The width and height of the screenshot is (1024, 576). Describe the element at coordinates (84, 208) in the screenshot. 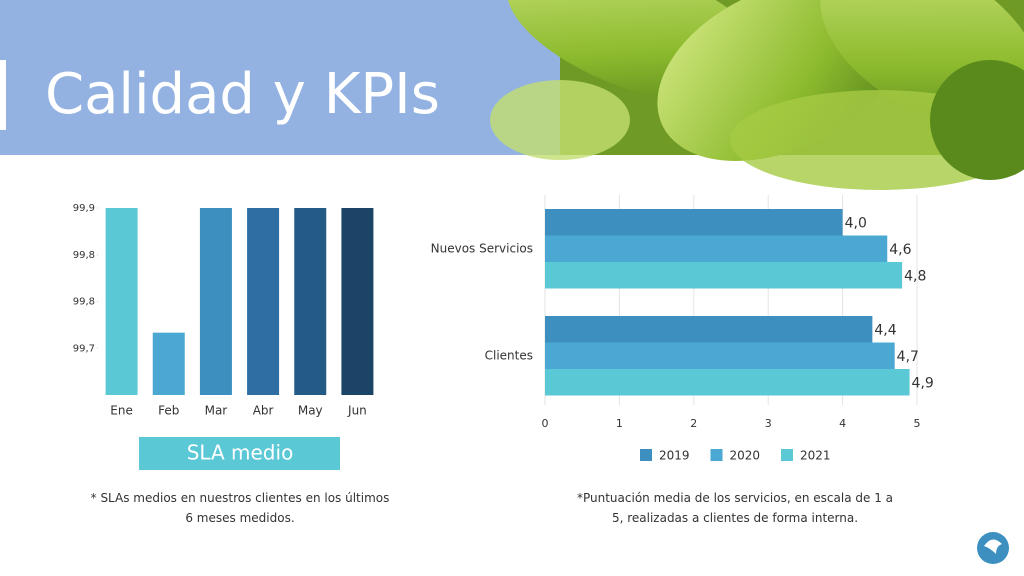

I see `y-tick-label: 99,9` at that location.